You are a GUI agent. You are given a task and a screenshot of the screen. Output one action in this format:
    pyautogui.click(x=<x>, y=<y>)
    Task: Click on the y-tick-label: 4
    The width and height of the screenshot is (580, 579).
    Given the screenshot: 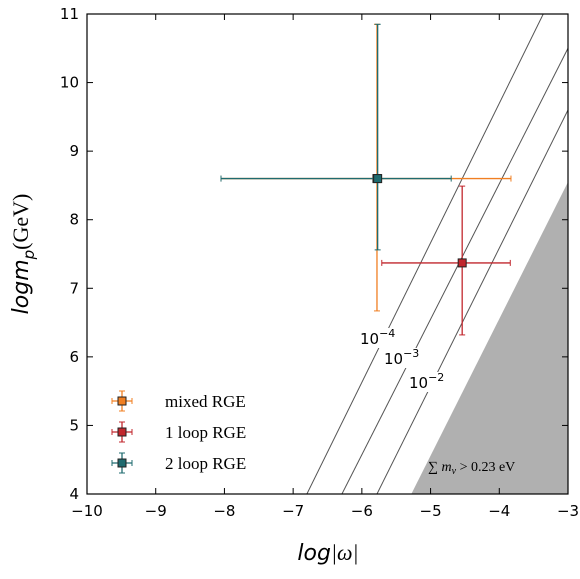 What is the action you would take?
    pyautogui.click(x=74, y=494)
    